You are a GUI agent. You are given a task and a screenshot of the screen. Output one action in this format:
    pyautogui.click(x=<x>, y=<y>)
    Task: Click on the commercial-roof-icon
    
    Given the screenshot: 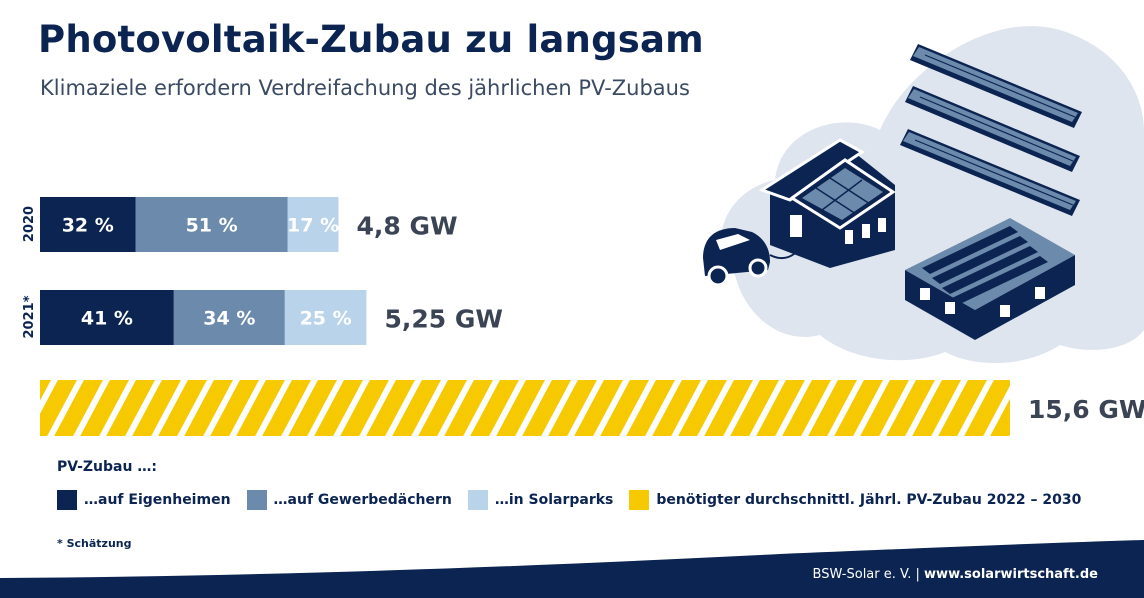 What is the action you would take?
    pyautogui.click(x=990, y=279)
    